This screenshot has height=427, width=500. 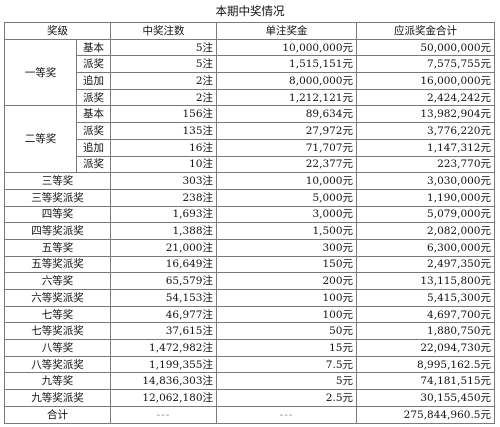 What do you see at coordinates (425, 214) in the screenshot?
I see `total-prize: 5,079,000元` at bounding box center [425, 214].